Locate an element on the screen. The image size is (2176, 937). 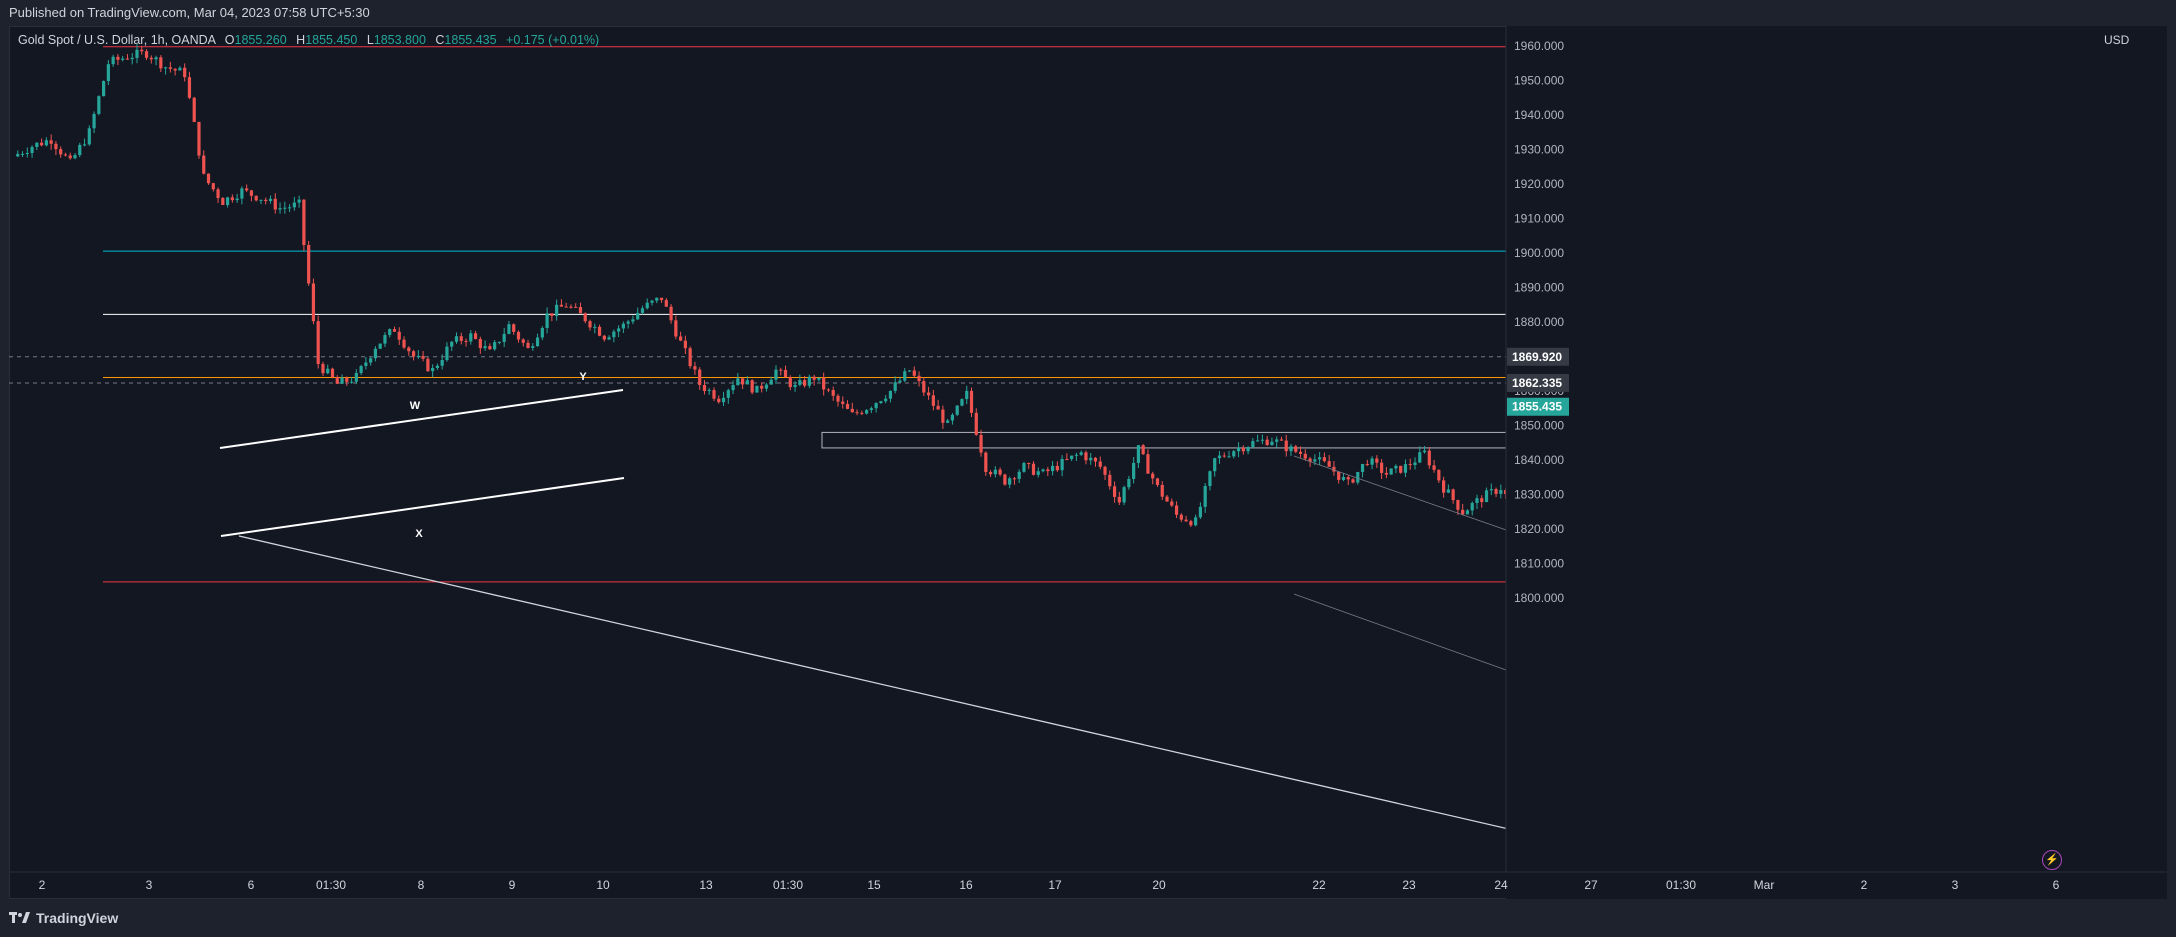
channel-upper-line is located at coordinates (421, 419).